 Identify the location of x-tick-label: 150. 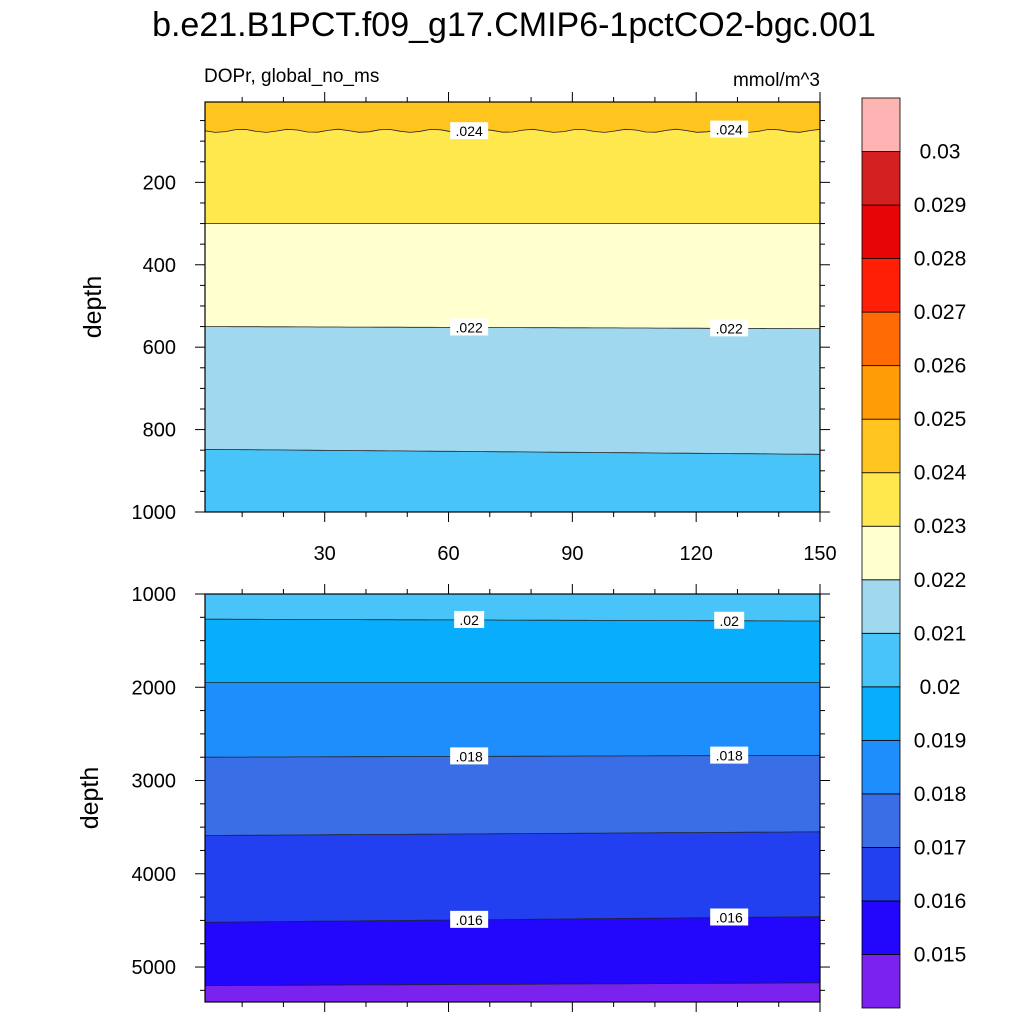
(819, 554).